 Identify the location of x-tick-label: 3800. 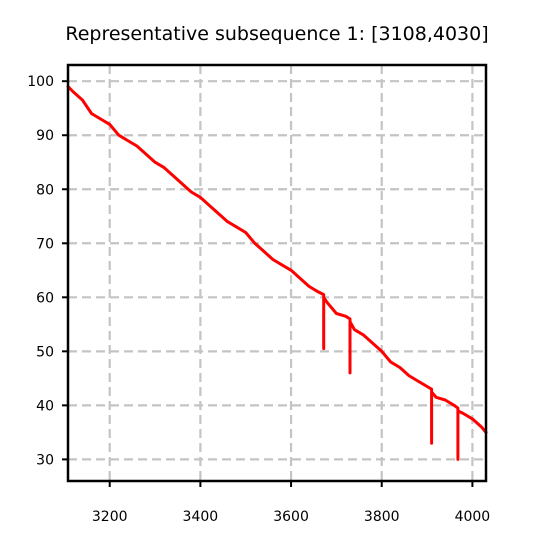
(382, 517).